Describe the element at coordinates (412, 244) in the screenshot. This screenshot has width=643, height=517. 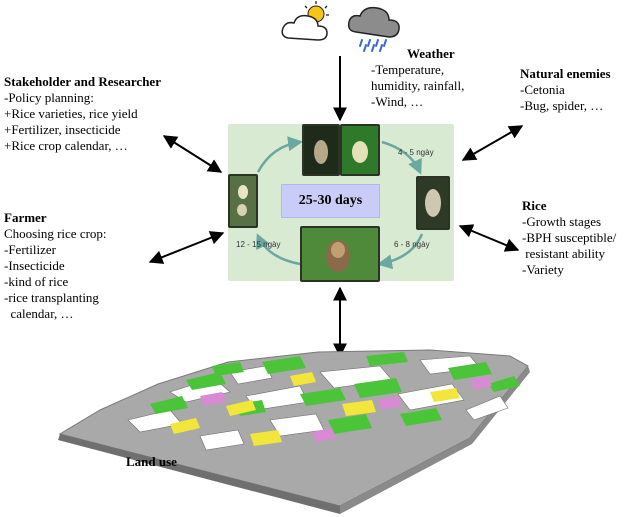
I see `stage-label-6-8: 6 - 8 ngày` at that location.